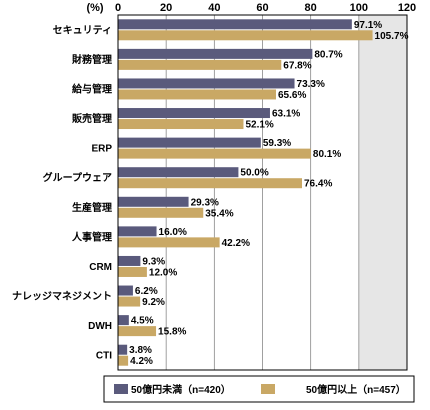 The width and height of the screenshot is (430, 410). What do you see at coordinates (92, 236) in the screenshot?
I see `category-label: 人事管理` at bounding box center [92, 236].